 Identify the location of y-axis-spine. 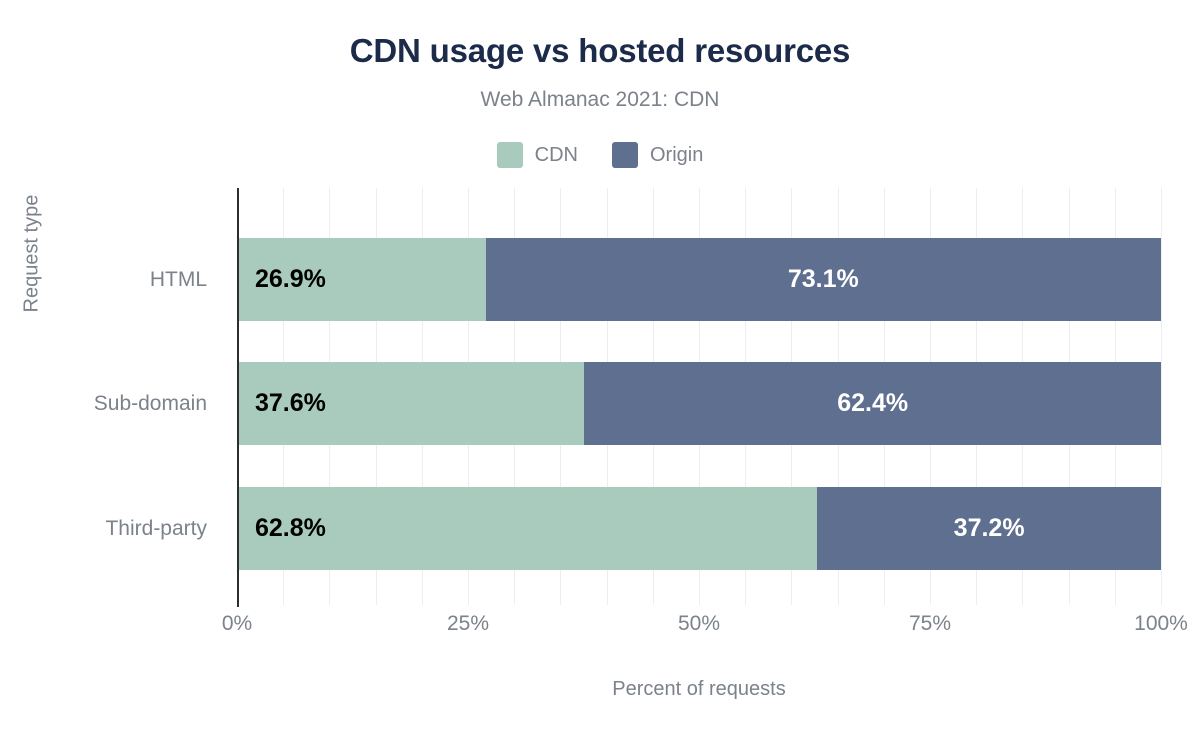
(238, 397).